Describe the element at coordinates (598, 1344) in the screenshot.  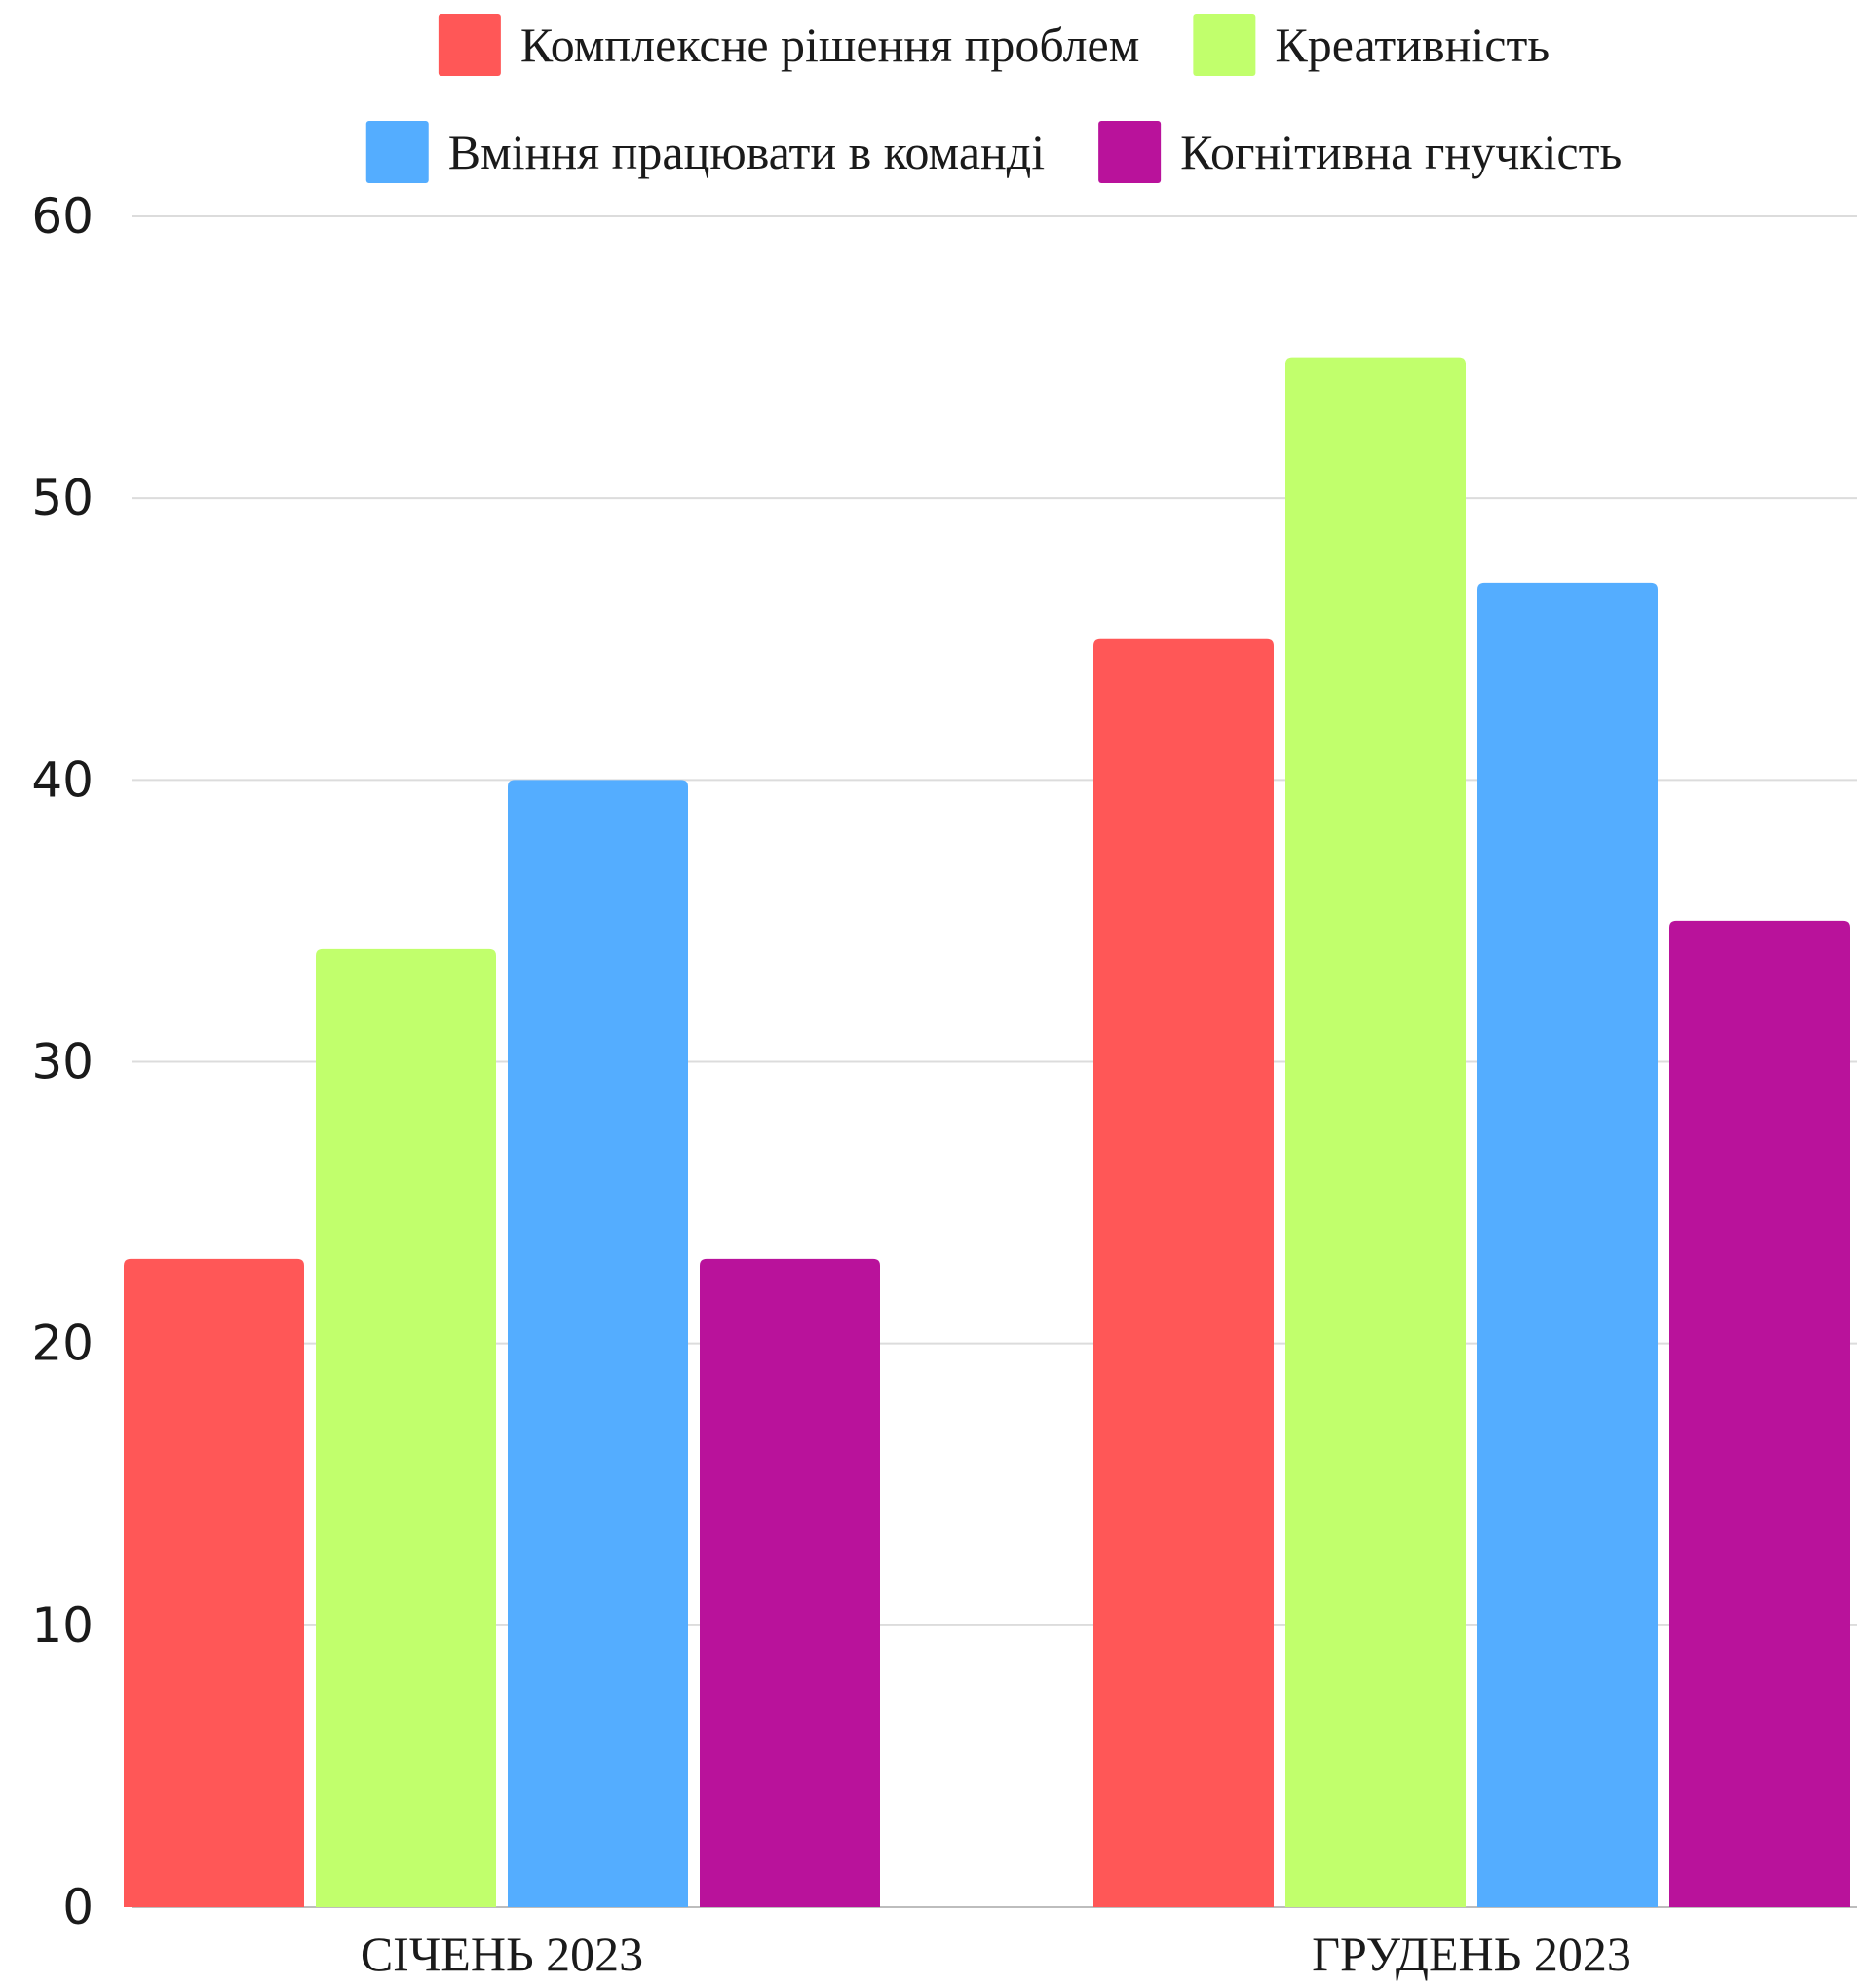
I see `bar-3-jan-2023` at that location.